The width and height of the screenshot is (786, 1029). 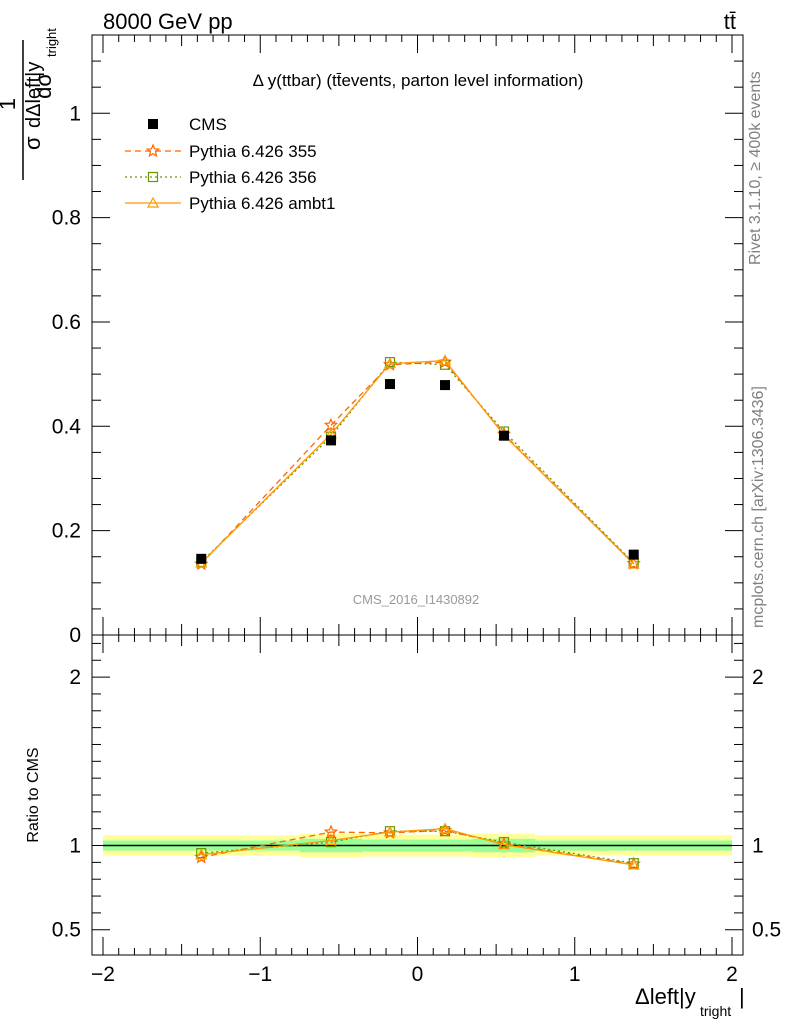 I want to click on legend-ambt1: Pythia 6.426 ambt1, so click(x=262, y=203).